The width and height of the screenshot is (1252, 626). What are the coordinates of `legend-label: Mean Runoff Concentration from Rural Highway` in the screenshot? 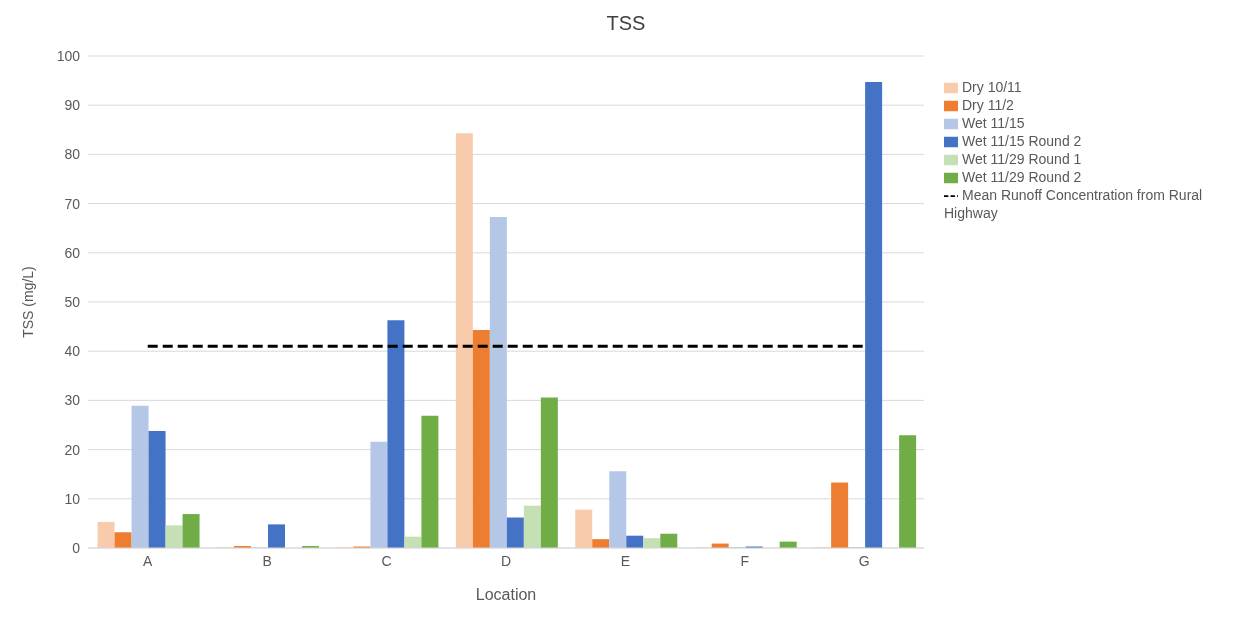 It's located at (1073, 204).